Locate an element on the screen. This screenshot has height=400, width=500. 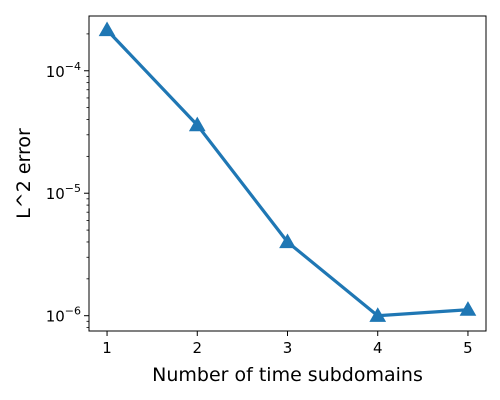
y-tick-label: 10⁻⁵ is located at coordinates (63, 192).